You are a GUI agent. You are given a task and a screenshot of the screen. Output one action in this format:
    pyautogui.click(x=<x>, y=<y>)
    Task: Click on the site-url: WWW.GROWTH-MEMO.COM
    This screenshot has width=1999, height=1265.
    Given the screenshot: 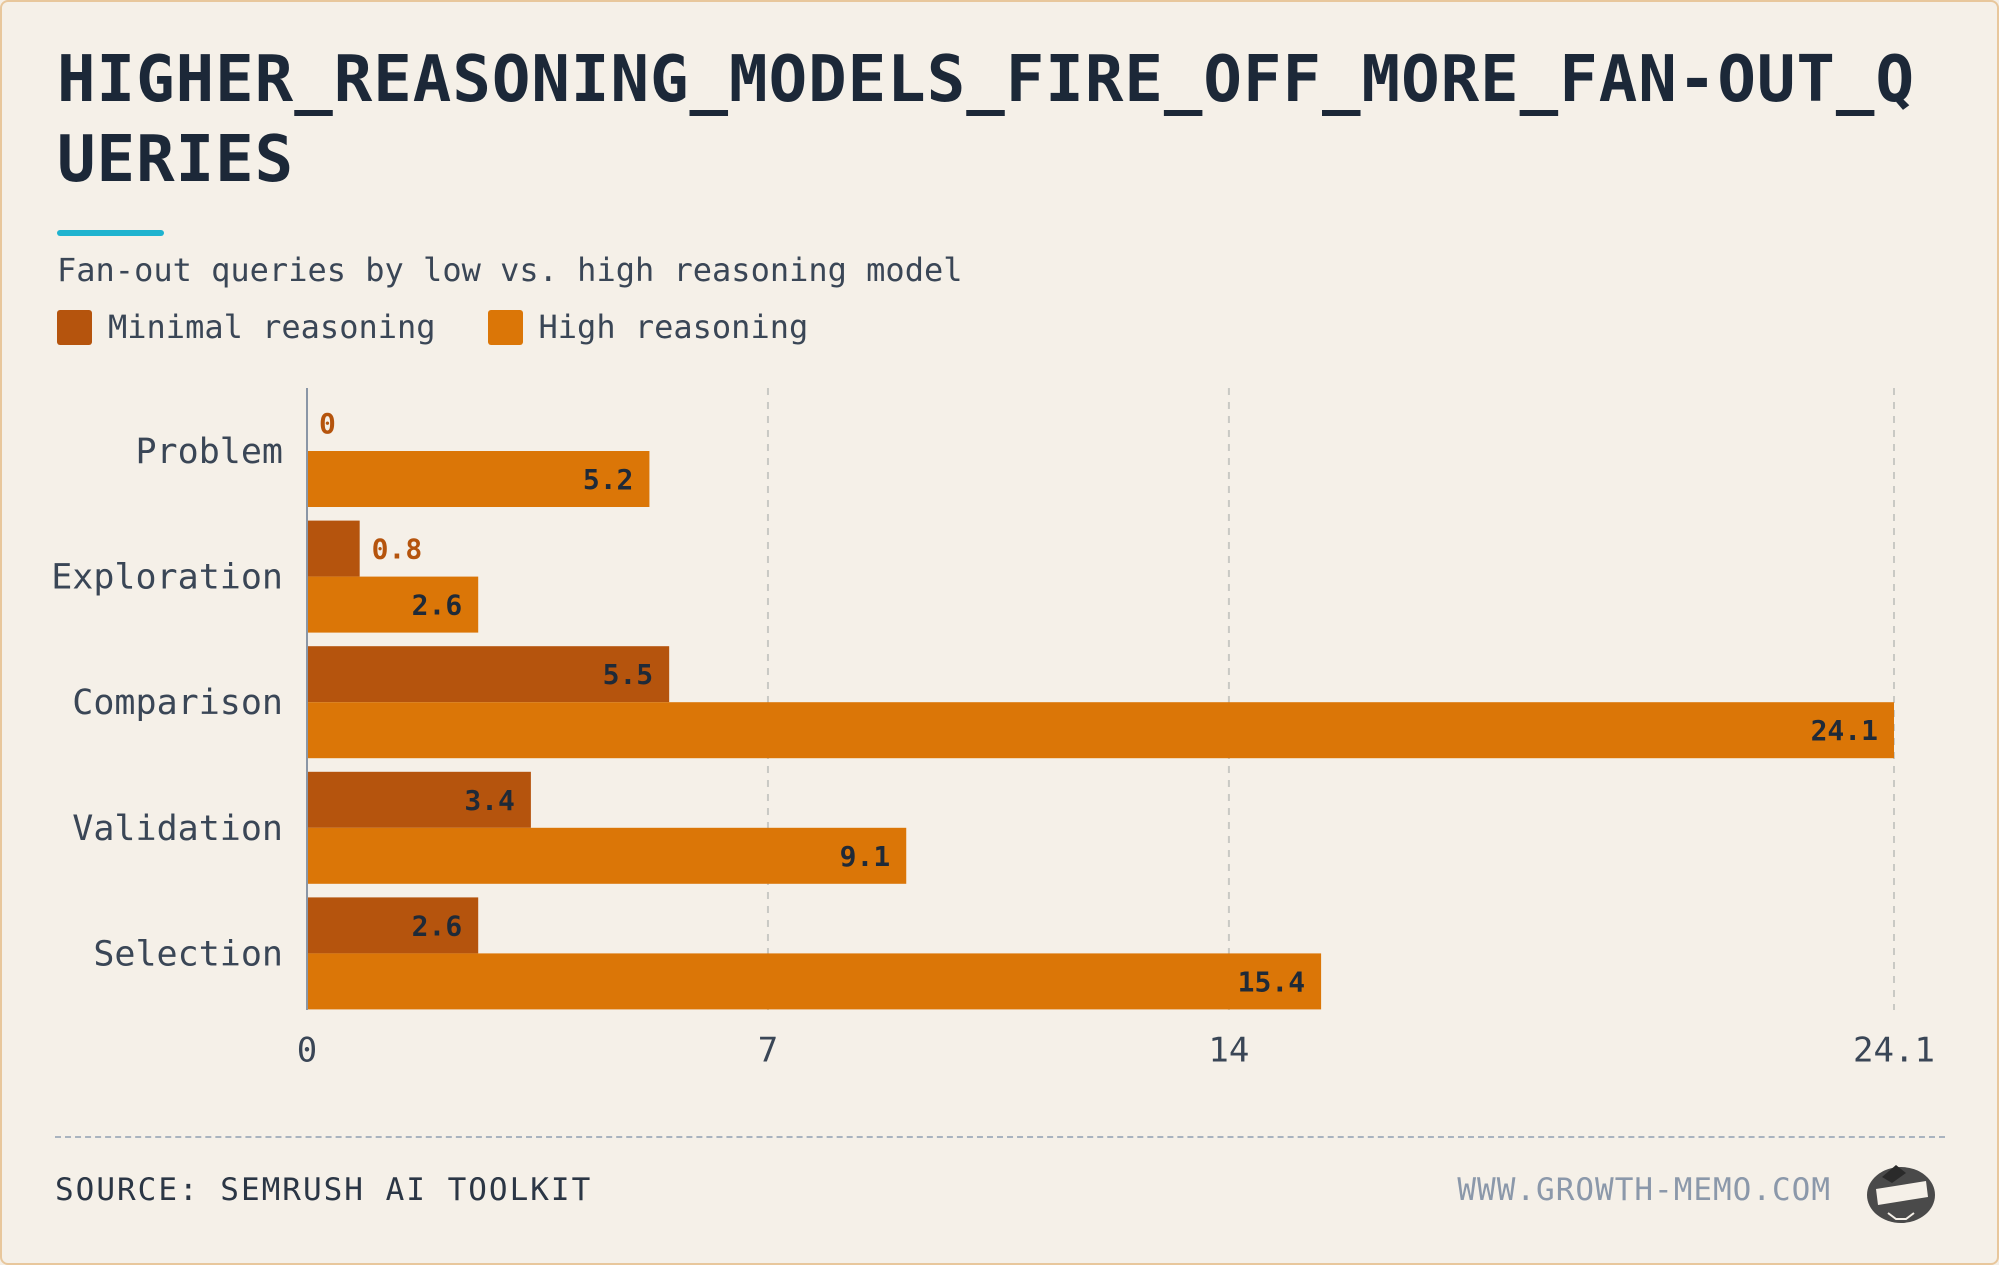 What is the action you would take?
    pyautogui.click(x=1644, y=1190)
    